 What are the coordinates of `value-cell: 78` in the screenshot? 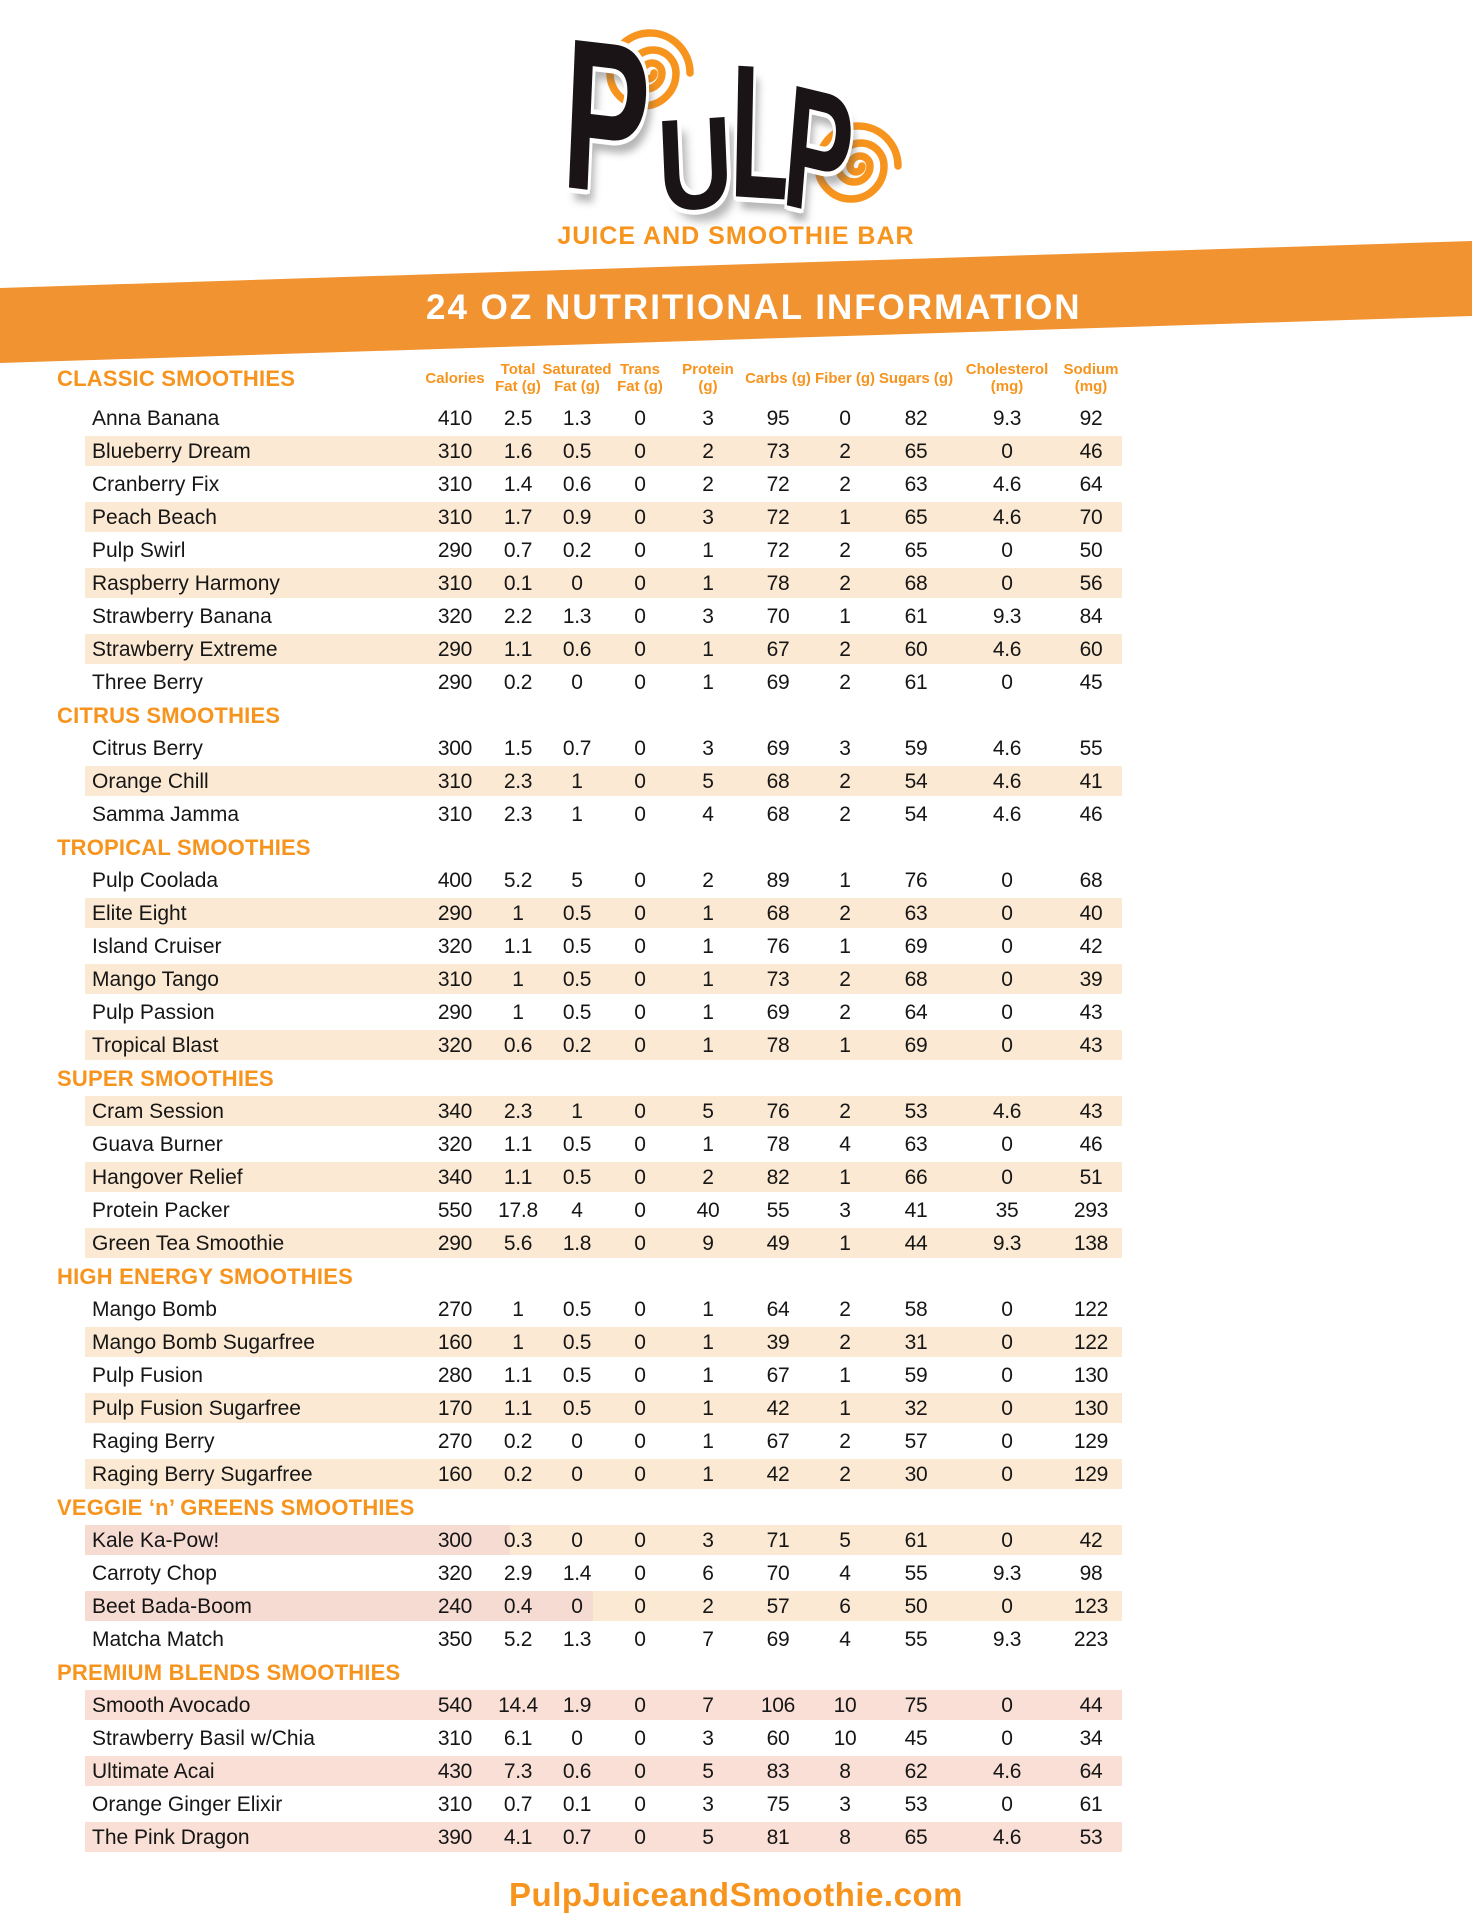 It's located at (778, 1045).